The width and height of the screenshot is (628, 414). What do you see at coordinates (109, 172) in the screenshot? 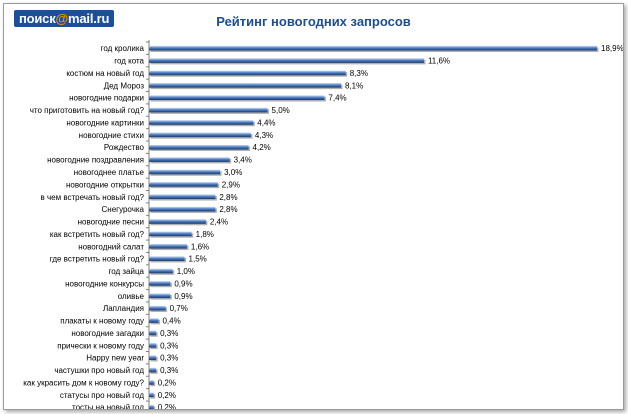
I see `category-label: новогоднее платье` at bounding box center [109, 172].